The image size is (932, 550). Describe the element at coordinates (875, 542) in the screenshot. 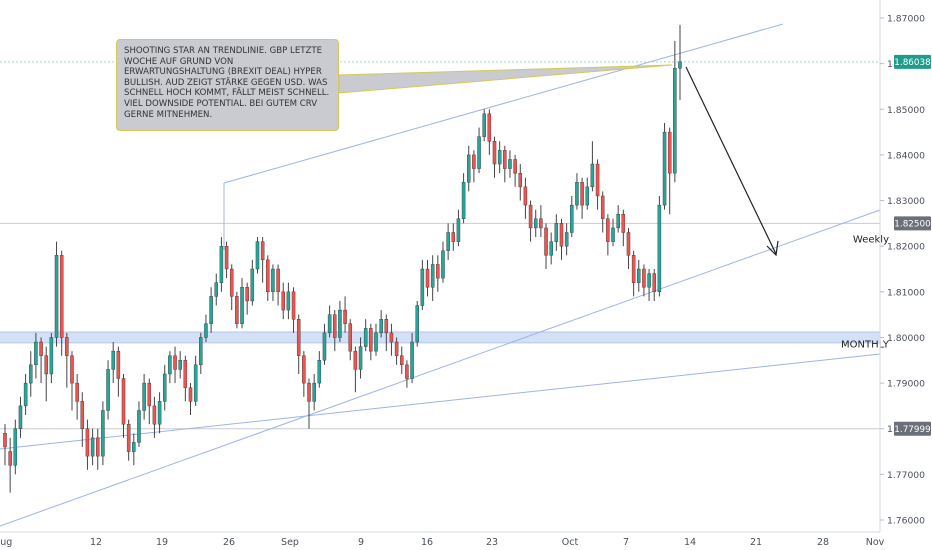

I see `x-tick-label: Nov` at that location.